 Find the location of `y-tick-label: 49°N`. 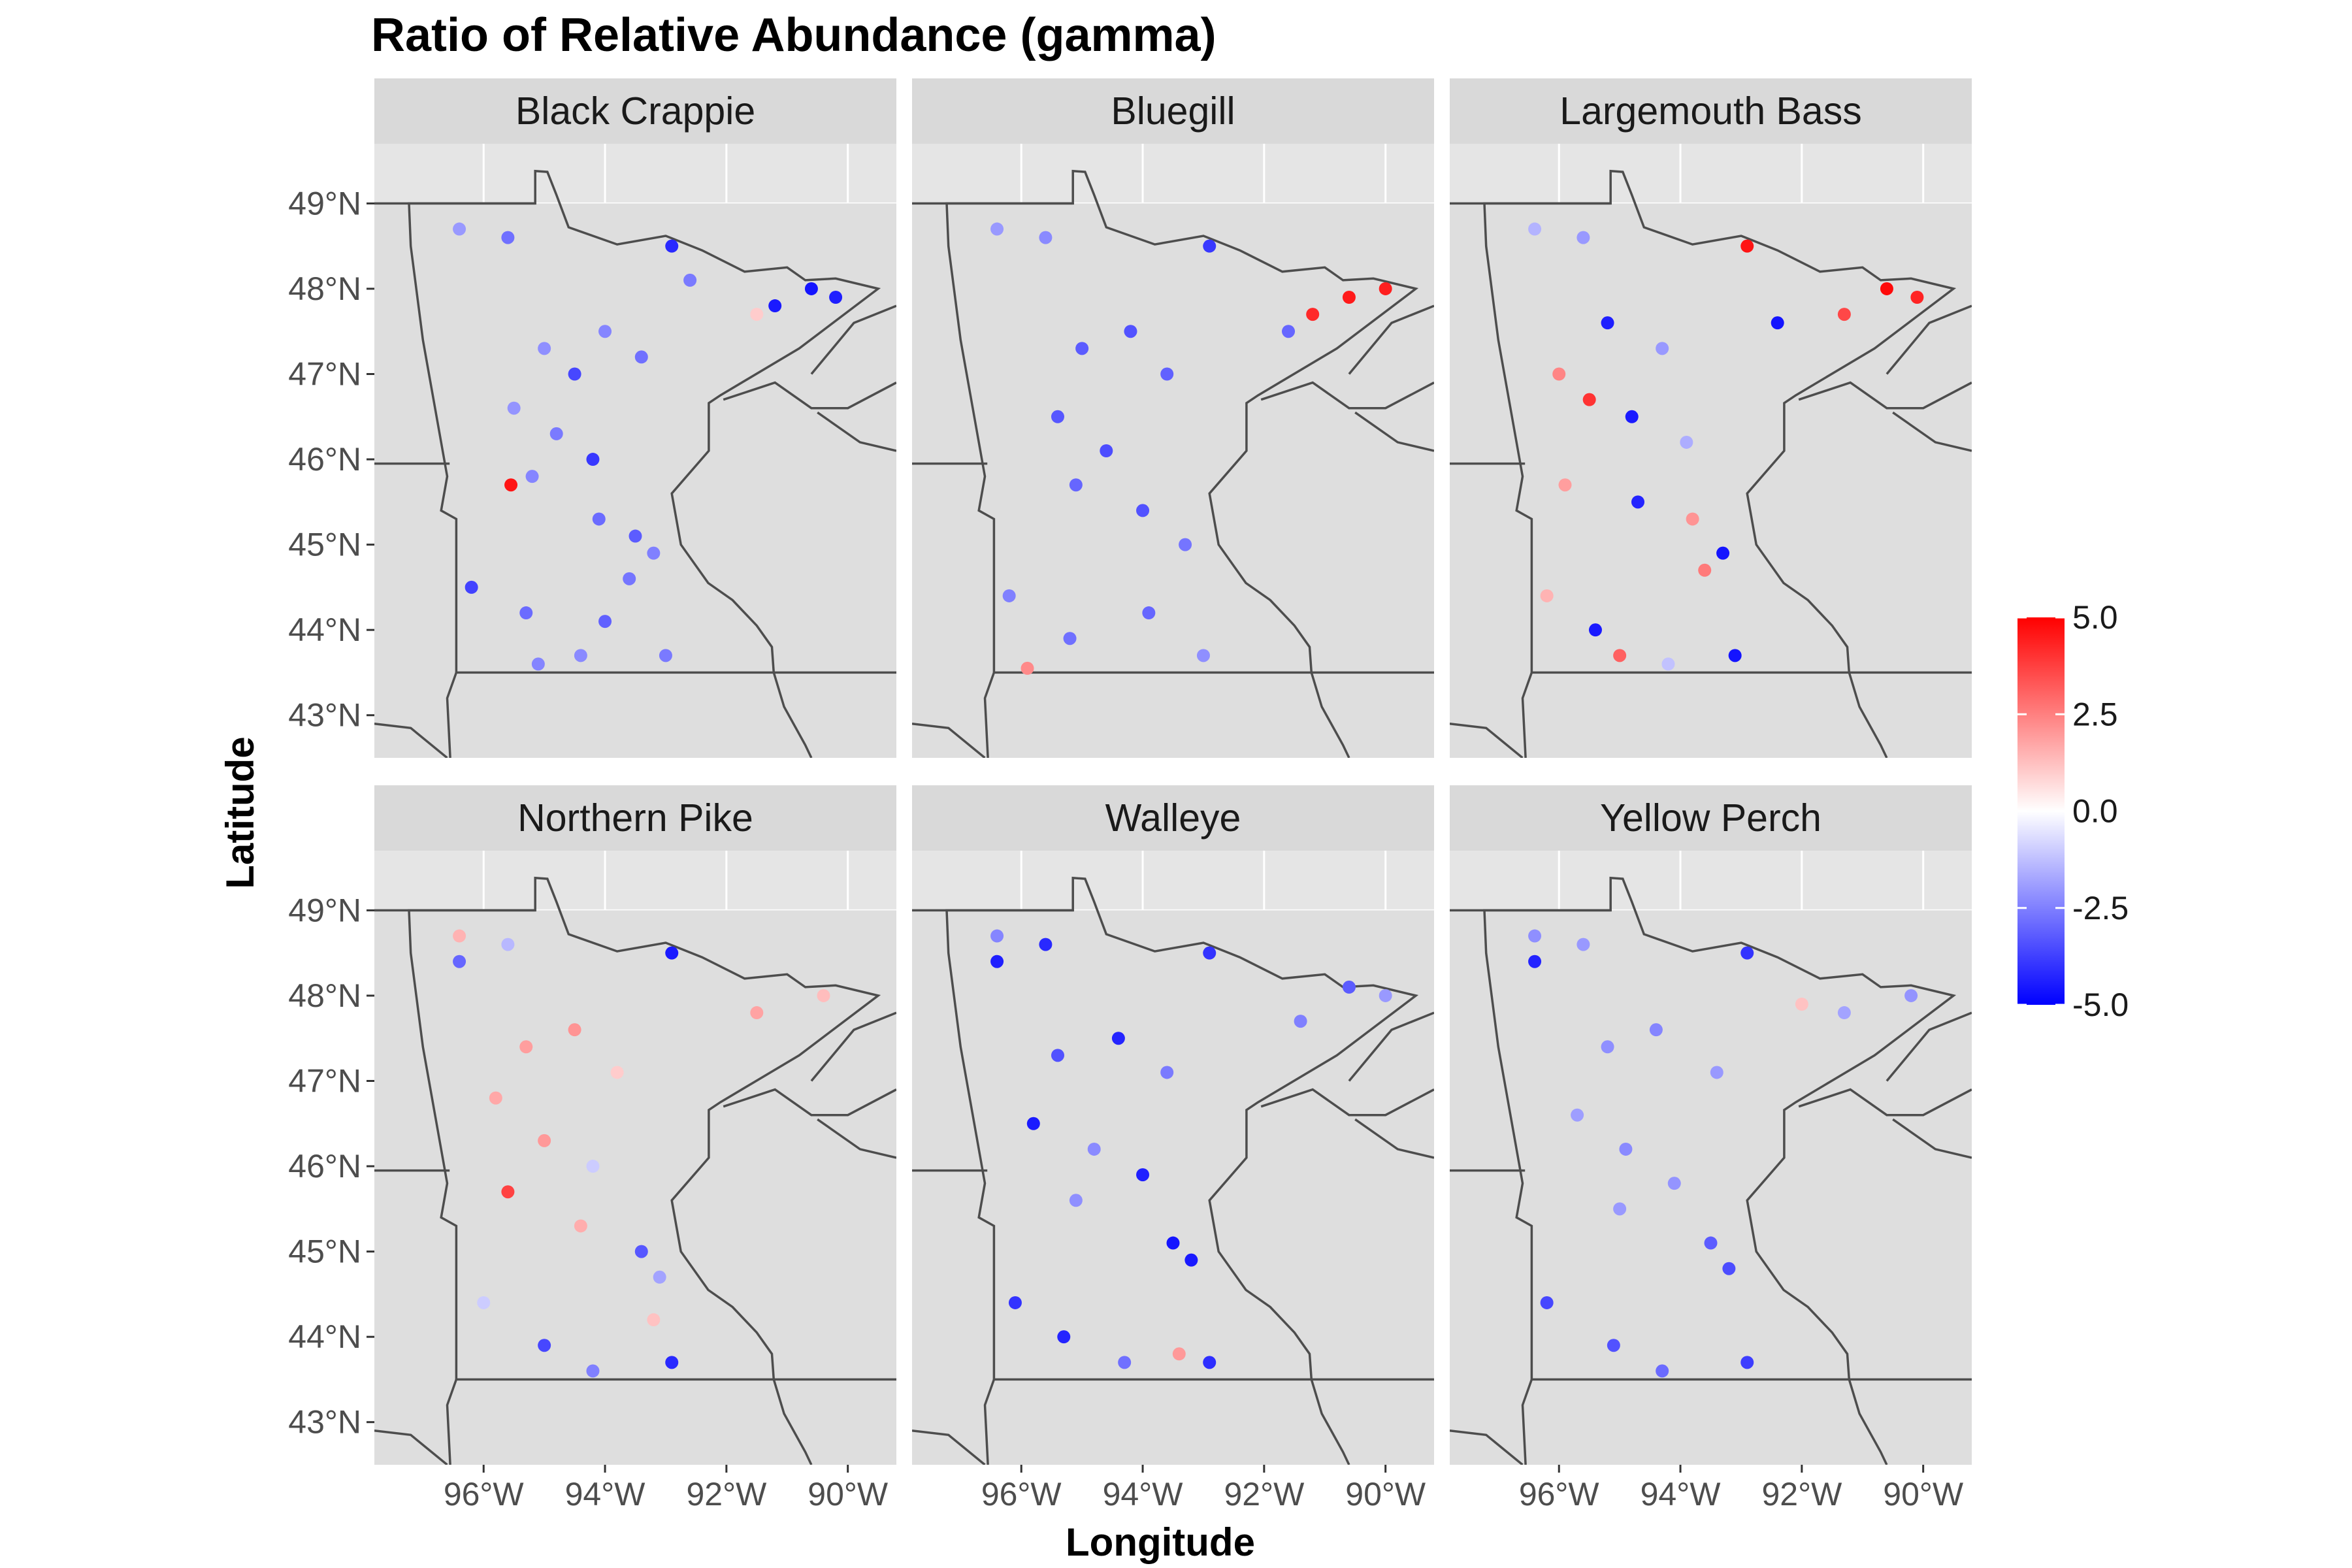

y-tick-label: 49°N is located at coordinates (324, 203).